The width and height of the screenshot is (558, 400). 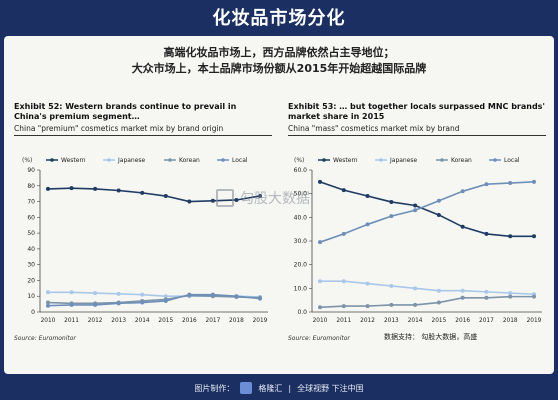 What do you see at coordinates (31, 249) in the screenshot?
I see `y-tick-label: 40` at bounding box center [31, 249].